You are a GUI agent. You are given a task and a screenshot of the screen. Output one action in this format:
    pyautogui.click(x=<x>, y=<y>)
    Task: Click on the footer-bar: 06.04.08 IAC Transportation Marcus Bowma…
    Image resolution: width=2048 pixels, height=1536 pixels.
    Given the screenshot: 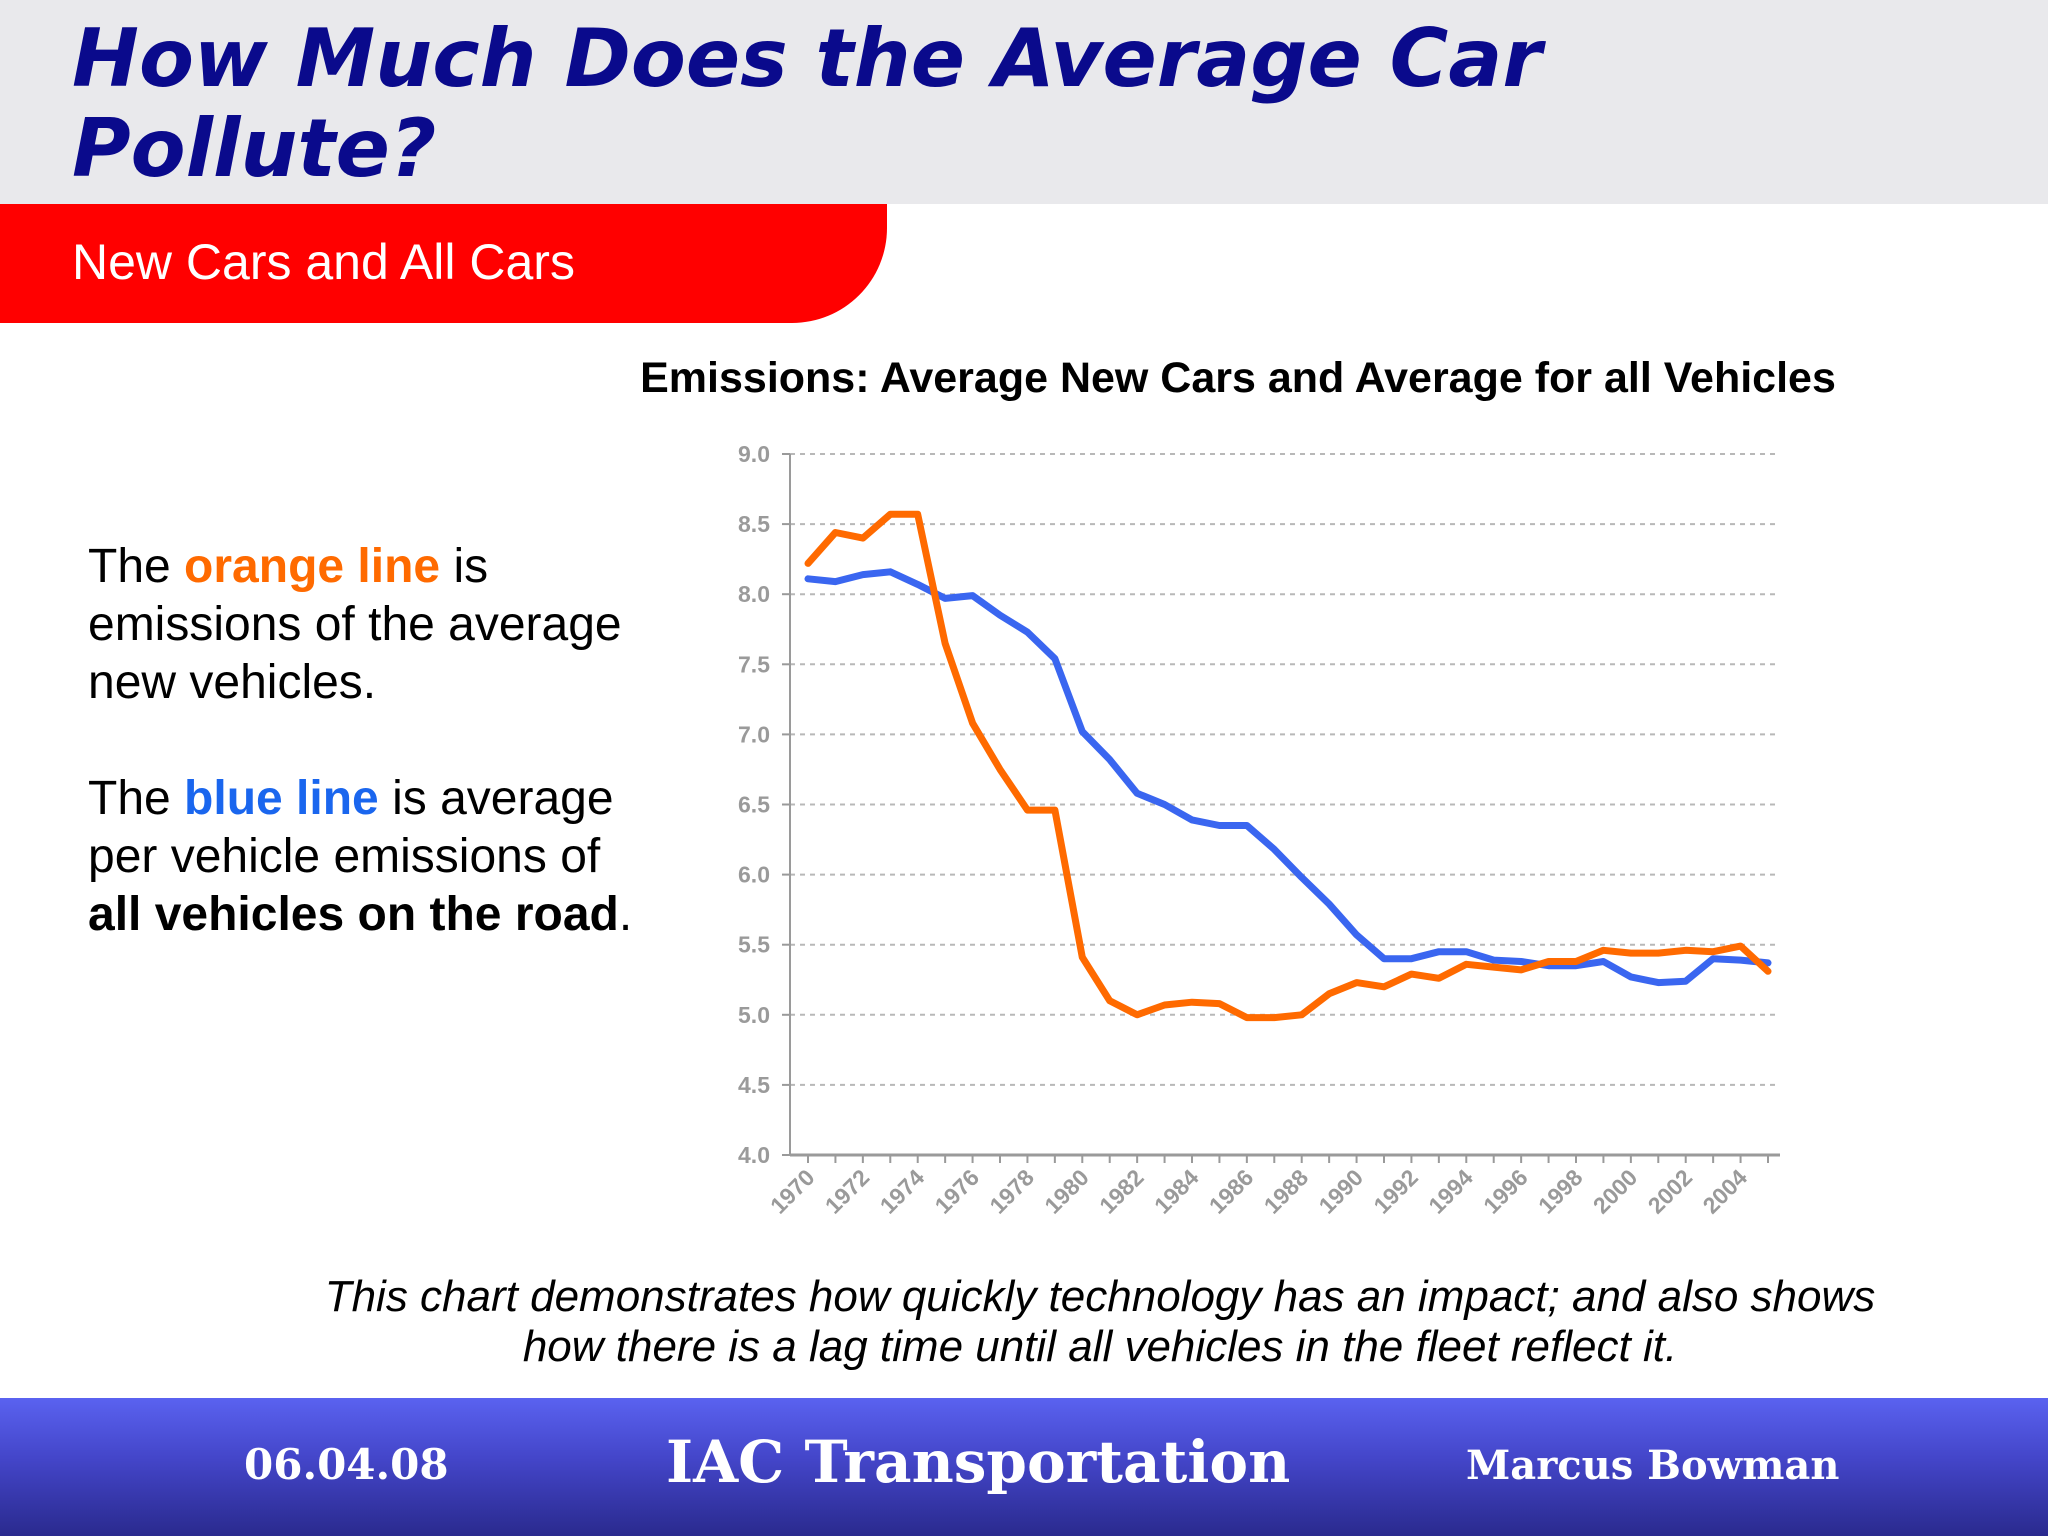 What is the action you would take?
    pyautogui.click(x=1024, y=1467)
    